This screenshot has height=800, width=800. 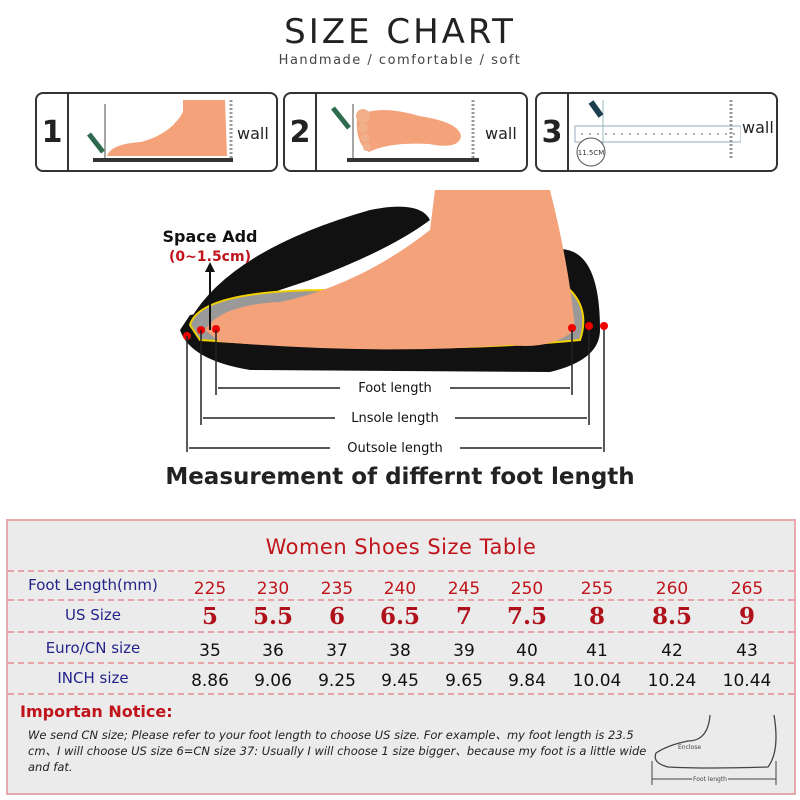 What do you see at coordinates (589, 326) in the screenshot?
I see `insole-heel-dot` at bounding box center [589, 326].